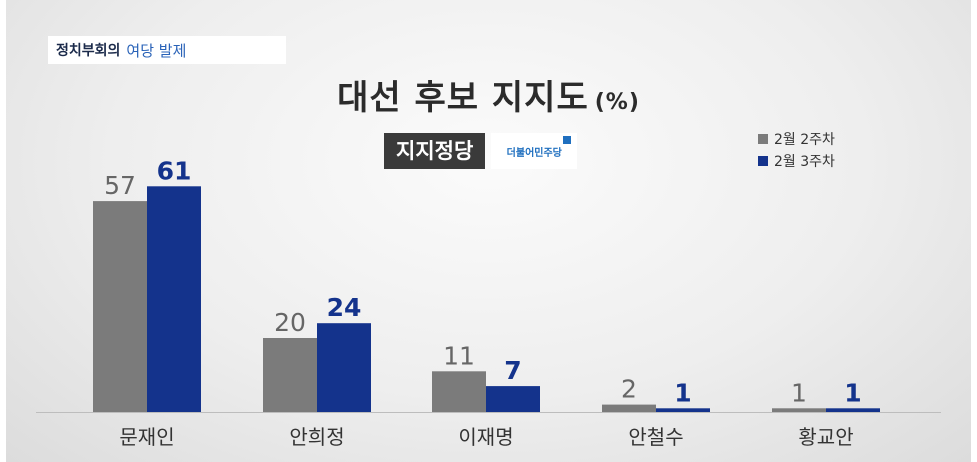 This screenshot has width=977, height=462. I want to click on chart-title-wrap: 대선 후보 지지도 (%), so click(488, 94).